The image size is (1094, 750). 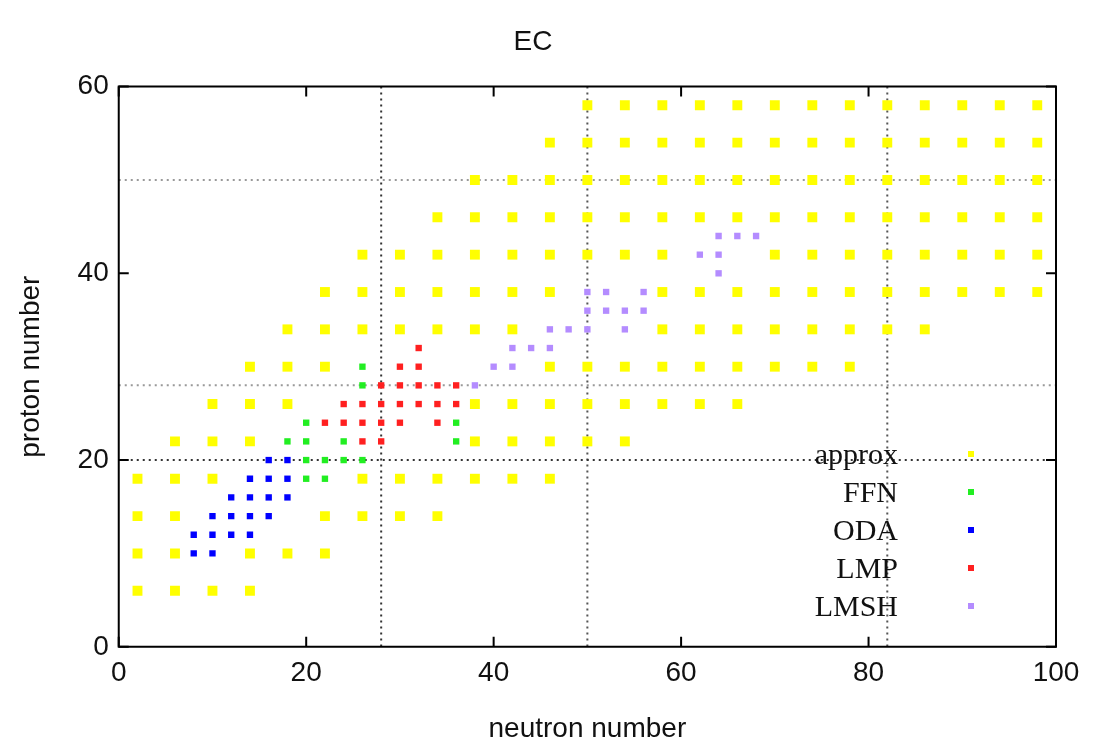 I want to click on legend-label: LMSH, so click(x=856, y=606).